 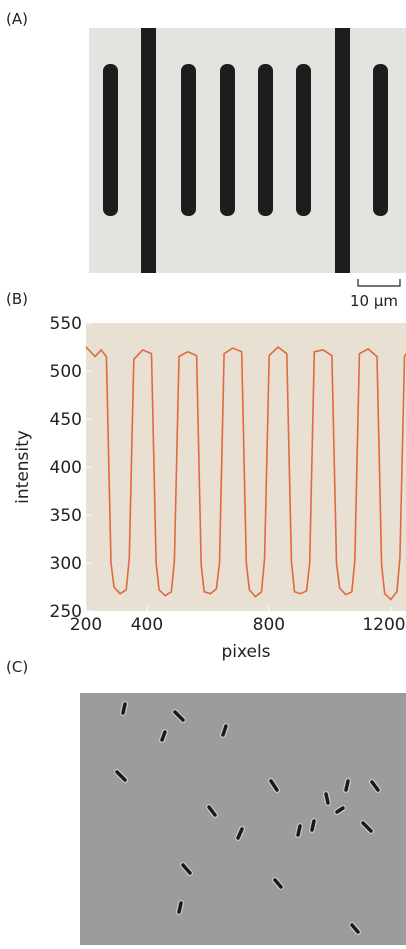 I want to click on panel-label: (A), so click(x=17, y=19).